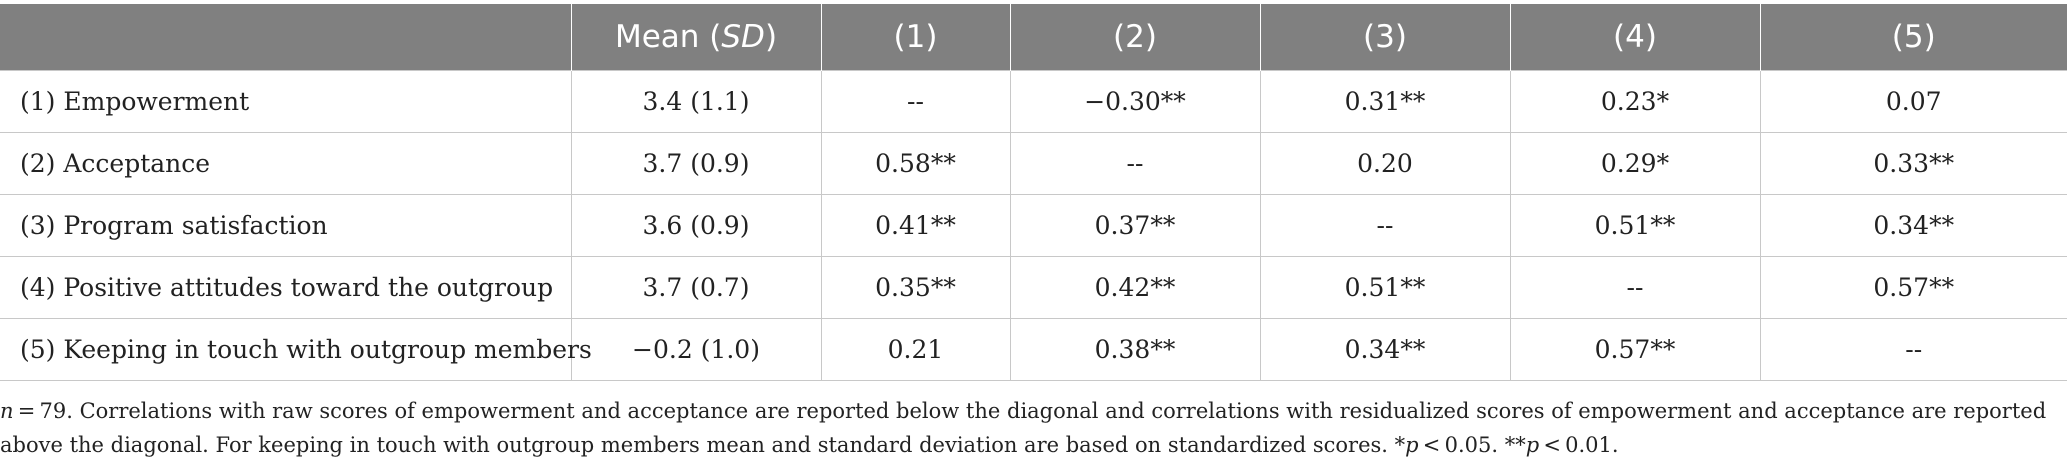  I want to click on header-mean-sd: Mean (SD), so click(696, 37).